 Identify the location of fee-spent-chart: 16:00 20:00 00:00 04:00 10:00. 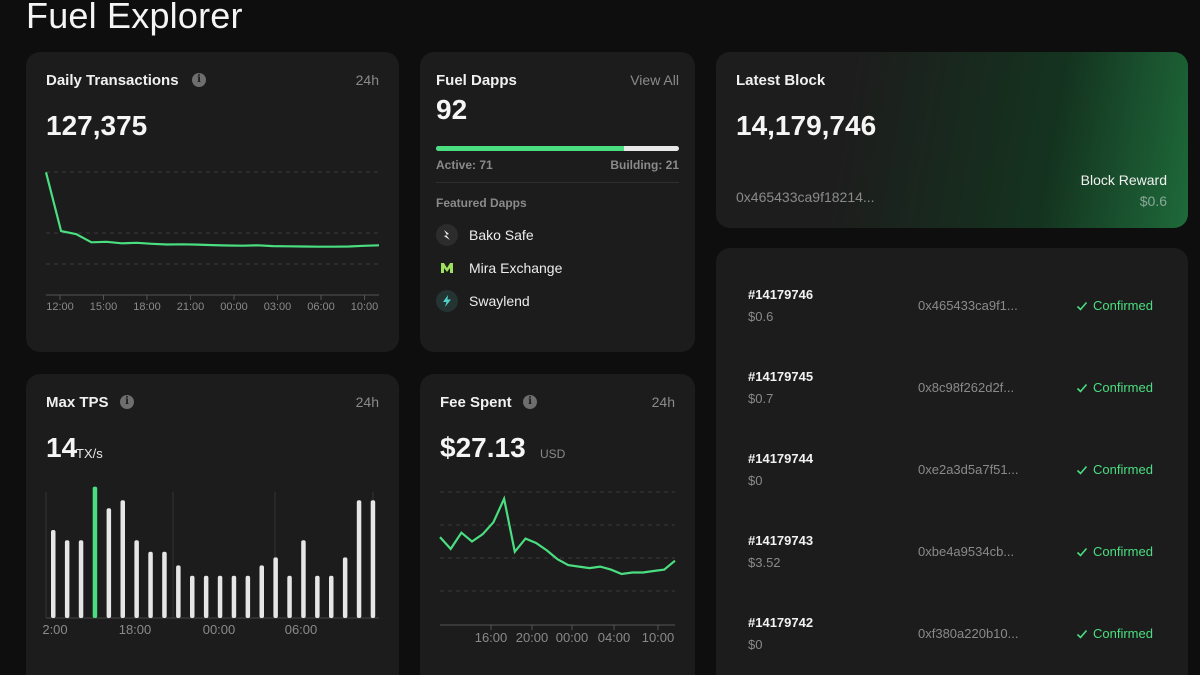
(557, 568).